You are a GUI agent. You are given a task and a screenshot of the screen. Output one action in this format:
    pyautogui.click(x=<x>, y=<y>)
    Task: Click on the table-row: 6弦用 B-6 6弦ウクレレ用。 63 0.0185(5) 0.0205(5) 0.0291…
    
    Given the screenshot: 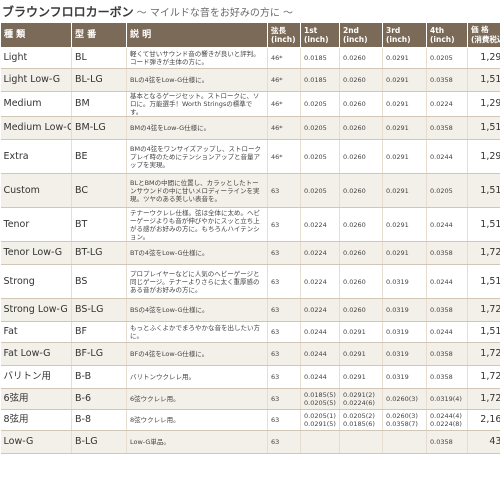 What is the action you would take?
    pyautogui.click(x=250, y=399)
    